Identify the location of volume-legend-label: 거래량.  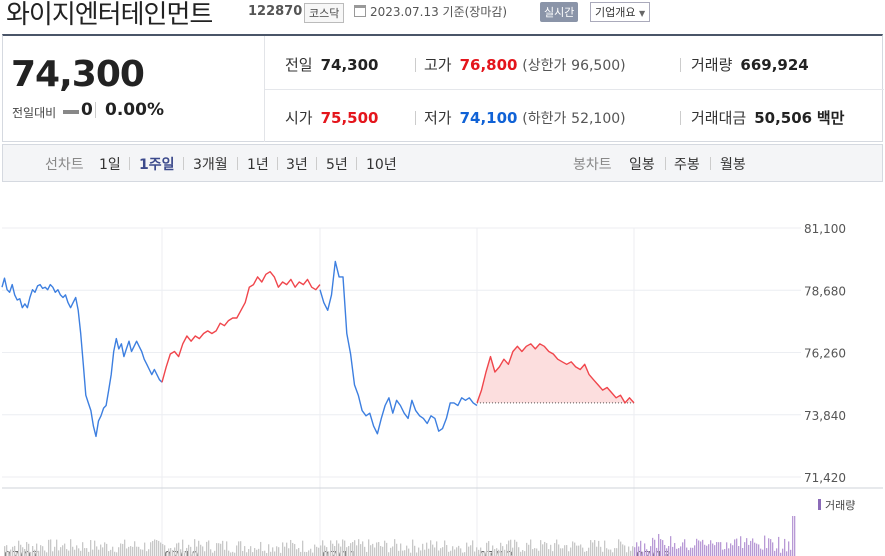
(840, 505).